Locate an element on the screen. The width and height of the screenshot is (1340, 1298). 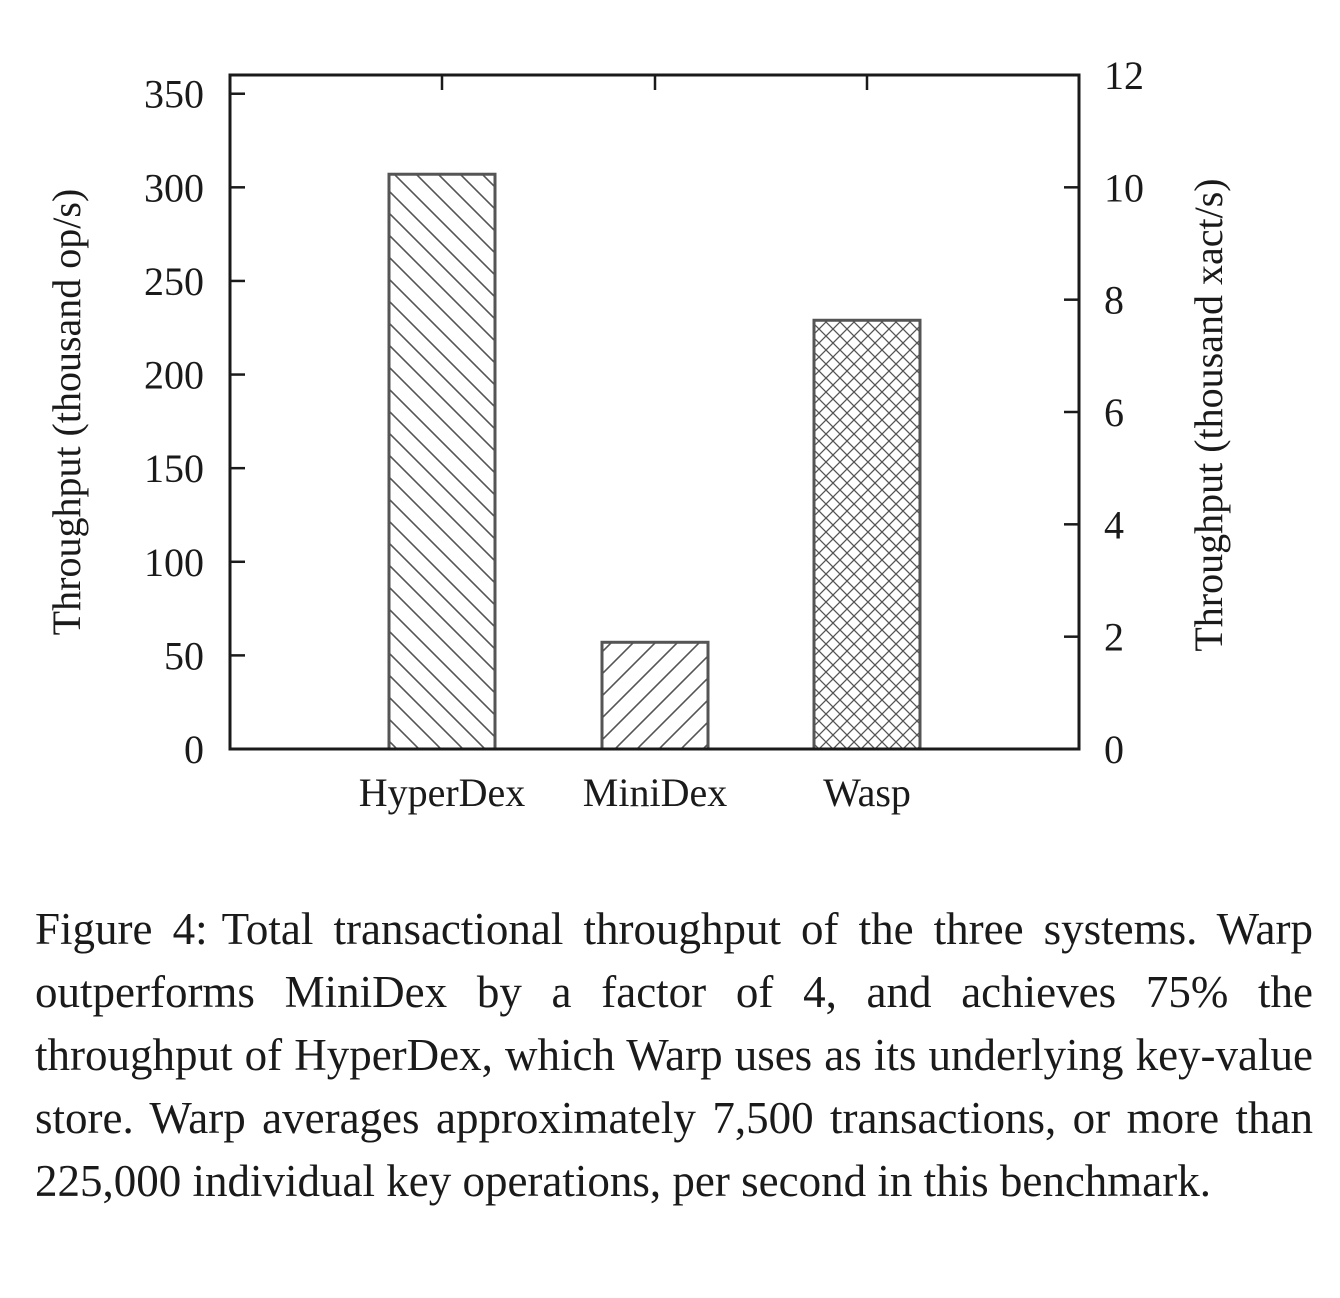
bar-wasp is located at coordinates (867, 534).